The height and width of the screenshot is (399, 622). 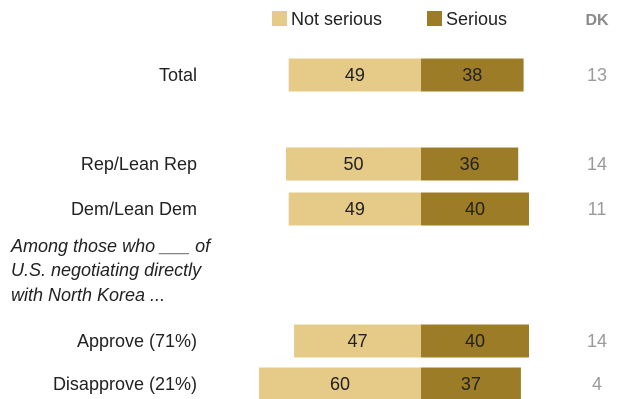 I want to click on value-label-serious: 36, so click(x=470, y=164).